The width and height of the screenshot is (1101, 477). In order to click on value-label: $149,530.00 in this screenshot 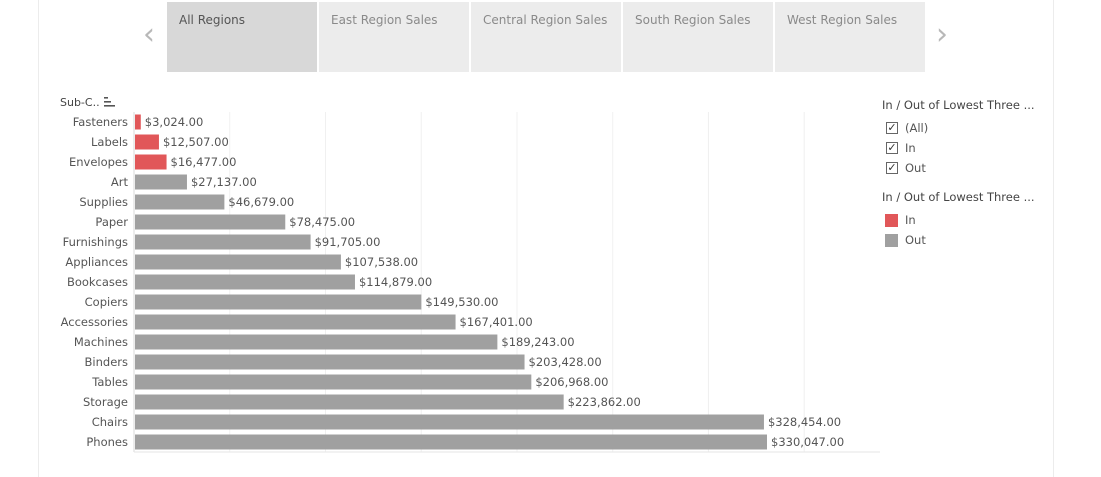, I will do `click(461, 302)`.